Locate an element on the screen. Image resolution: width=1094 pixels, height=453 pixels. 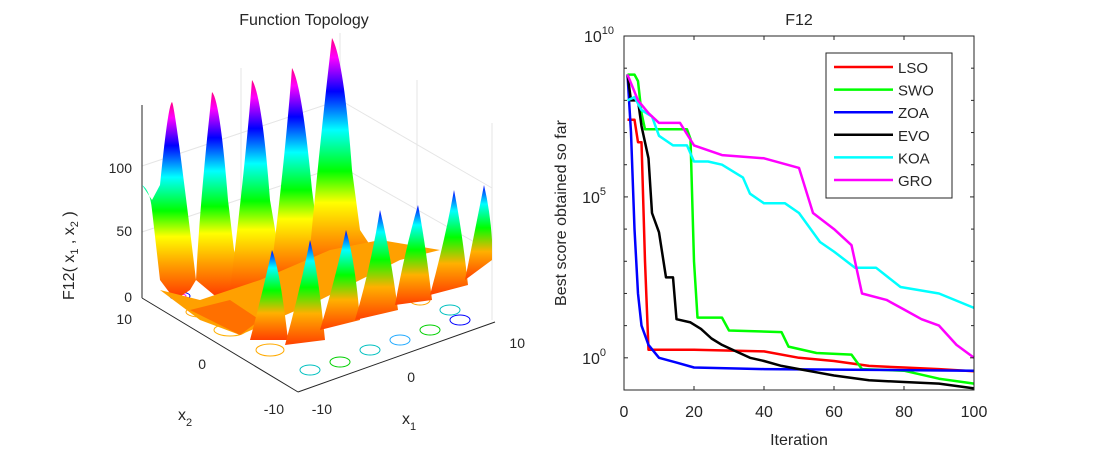
y-tick-label: 0 is located at coordinates (202, 364).